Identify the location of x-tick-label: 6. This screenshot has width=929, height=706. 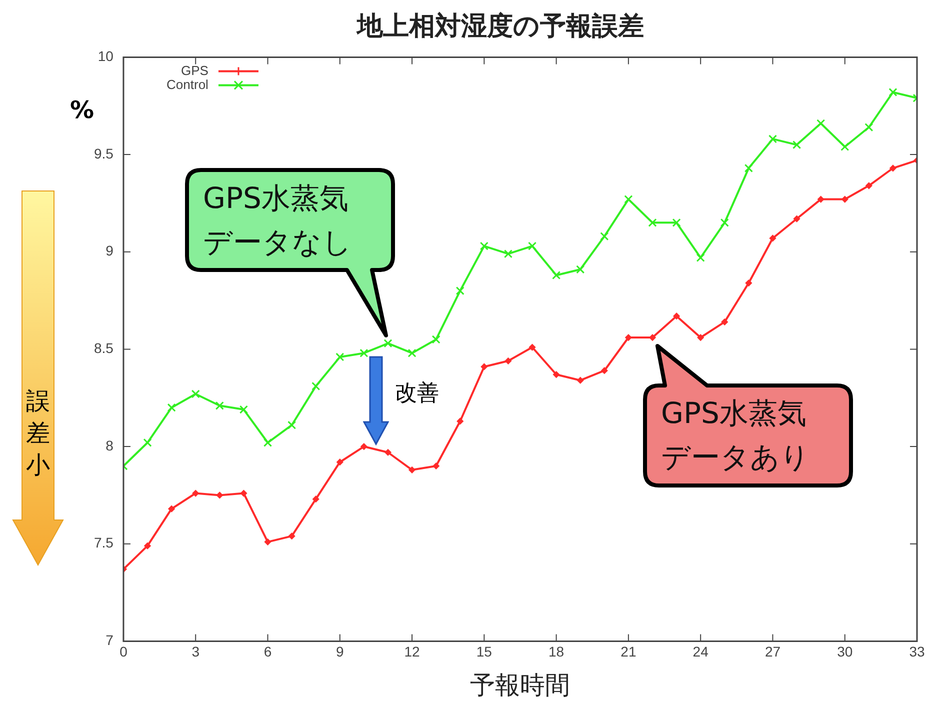
(268, 651).